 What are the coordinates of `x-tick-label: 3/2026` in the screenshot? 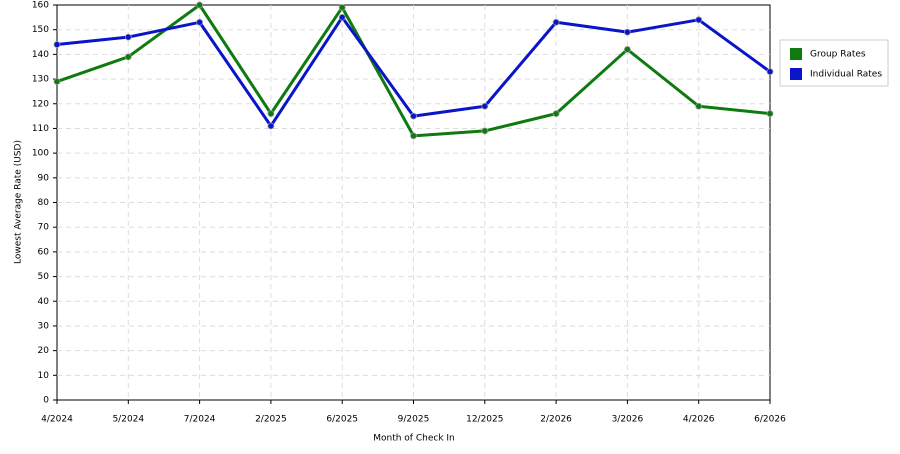 It's located at (628, 420).